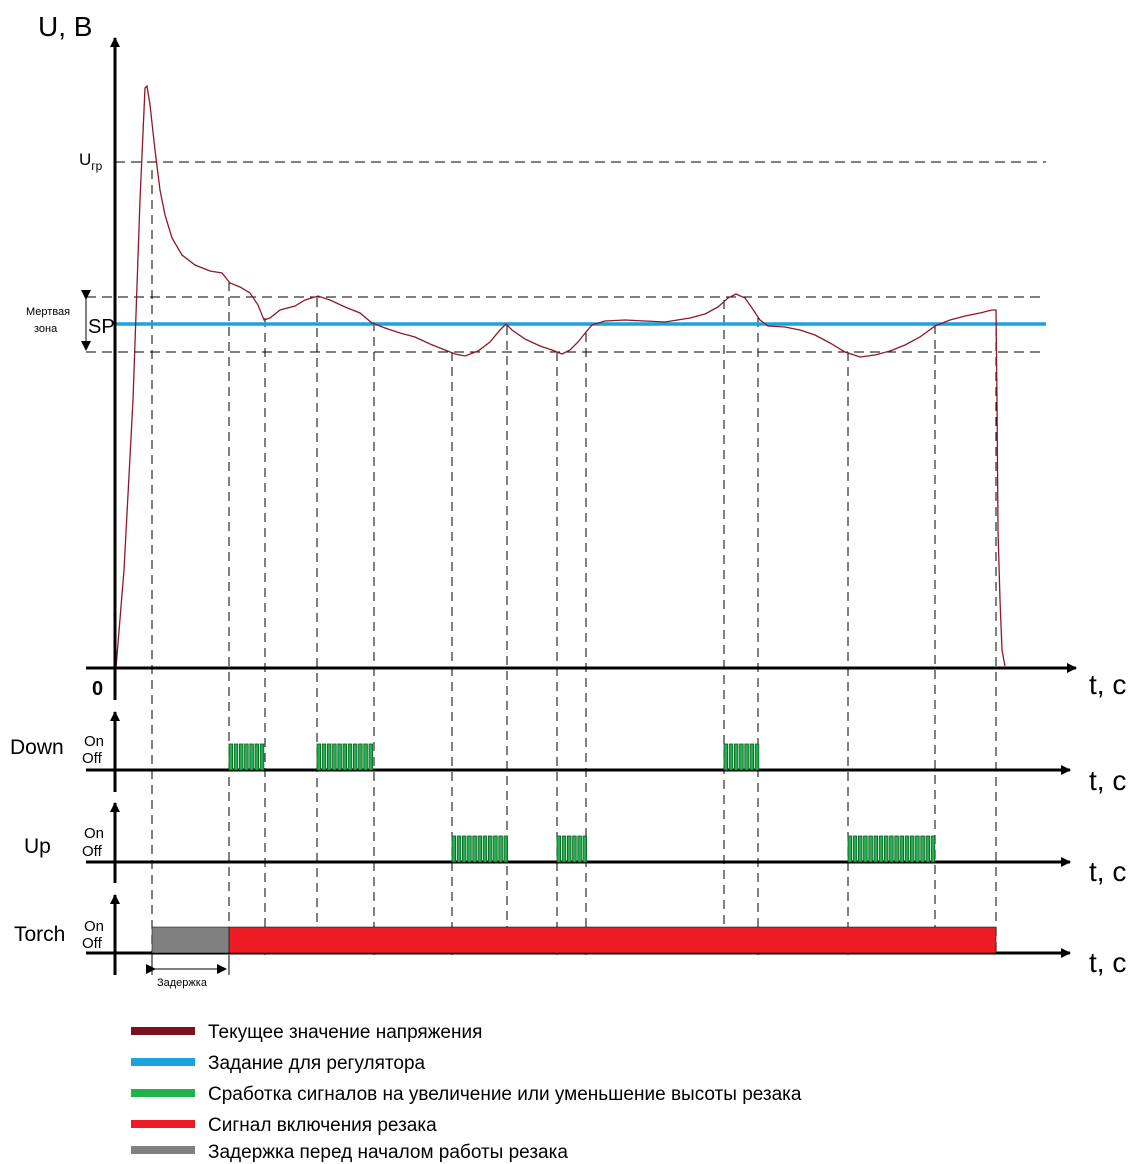 The image size is (1137, 1164). What do you see at coordinates (578, 751) in the screenshot?
I see `down-axes` at bounding box center [578, 751].